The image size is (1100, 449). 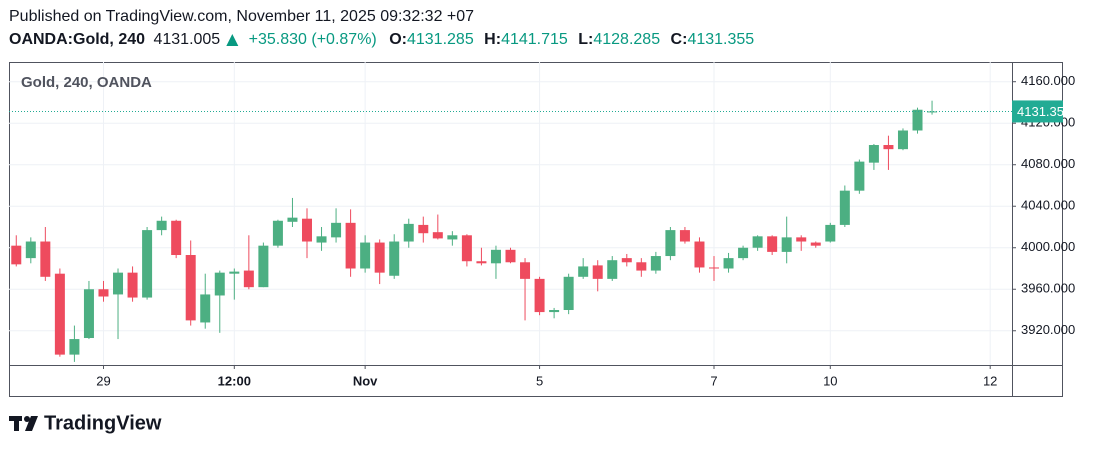 I want to click on footer-logo: TradingView, so click(x=103, y=423).